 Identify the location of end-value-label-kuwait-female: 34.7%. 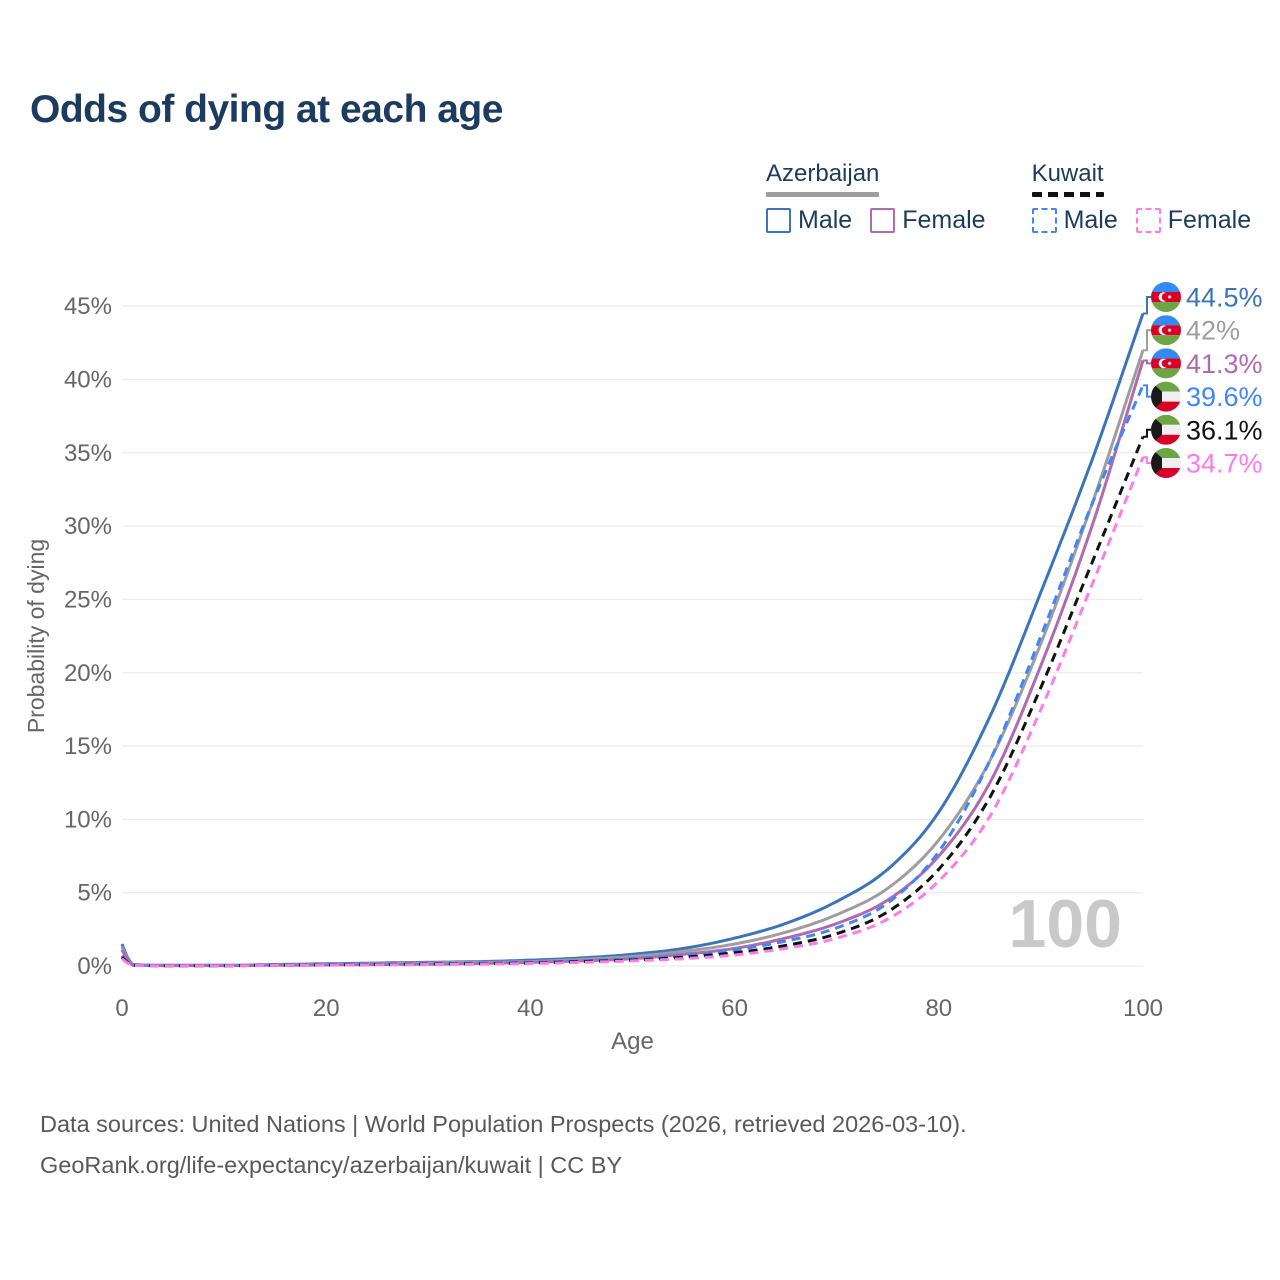
(1224, 464).